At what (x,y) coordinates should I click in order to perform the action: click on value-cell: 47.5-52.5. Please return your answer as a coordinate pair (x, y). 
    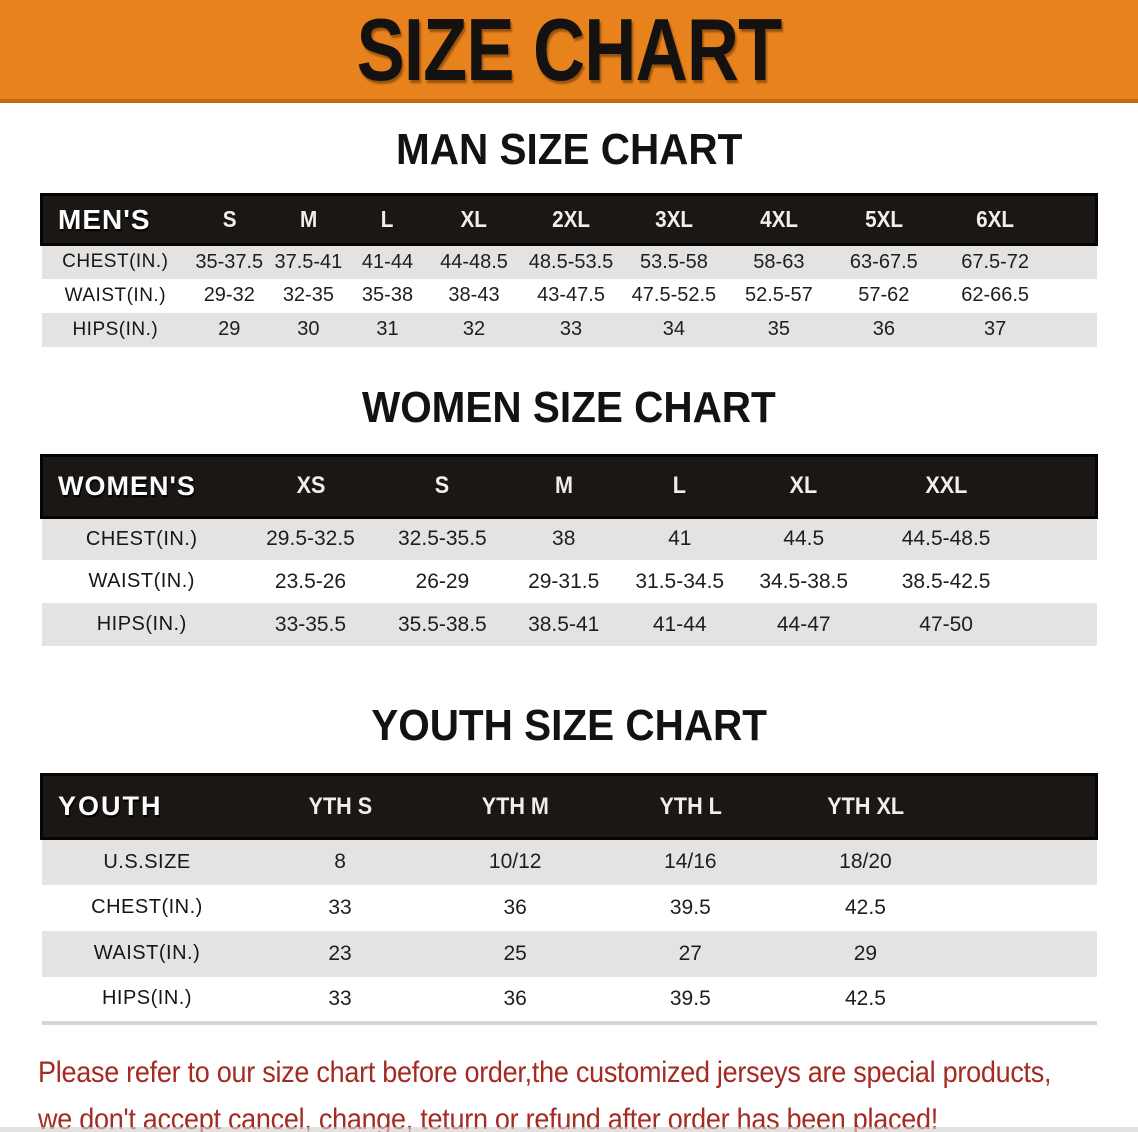
    Looking at the image, I should click on (674, 295).